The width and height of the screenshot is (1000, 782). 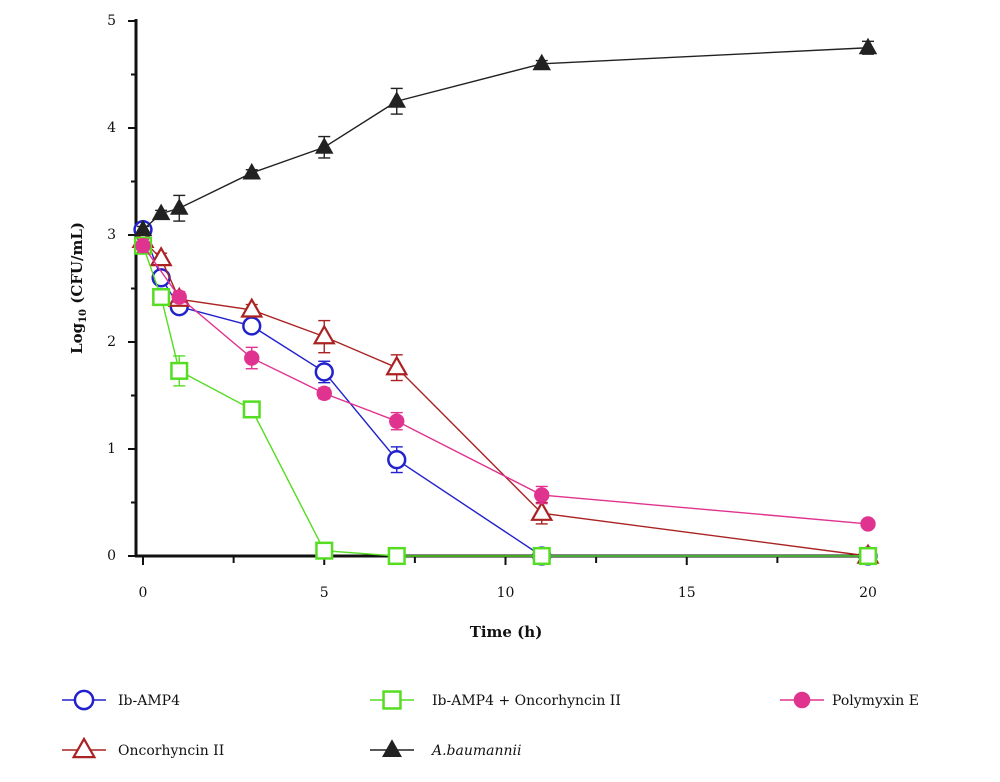 What do you see at coordinates (111, 556) in the screenshot?
I see `y-tick-label-0: 0` at bounding box center [111, 556].